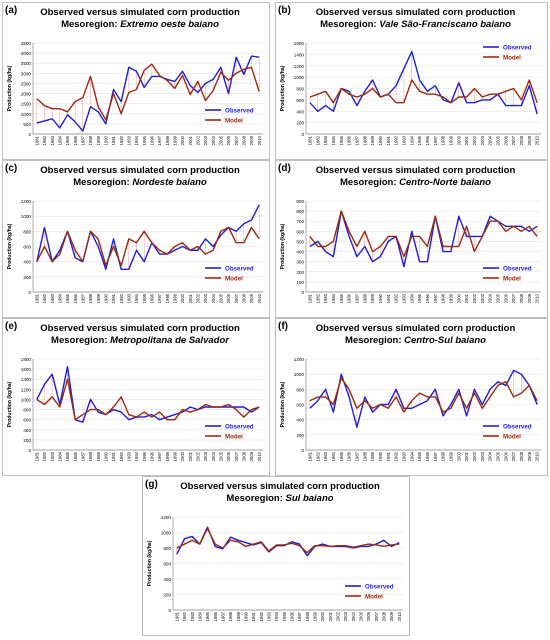  What do you see at coordinates (466, 140) in the screenshot?
I see `x-tick-label: 2001` at bounding box center [466, 140].